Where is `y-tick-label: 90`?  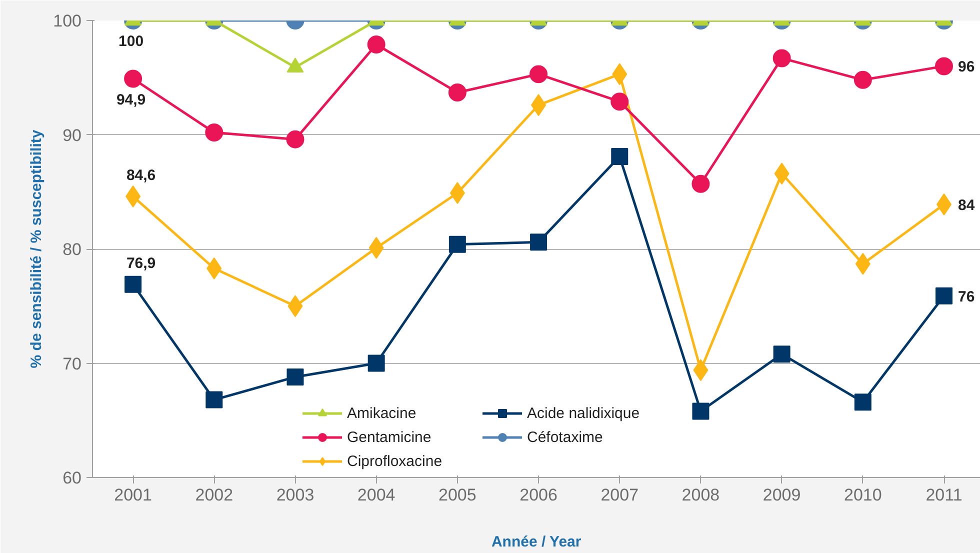 y-tick-label: 90 is located at coordinates (72, 135).